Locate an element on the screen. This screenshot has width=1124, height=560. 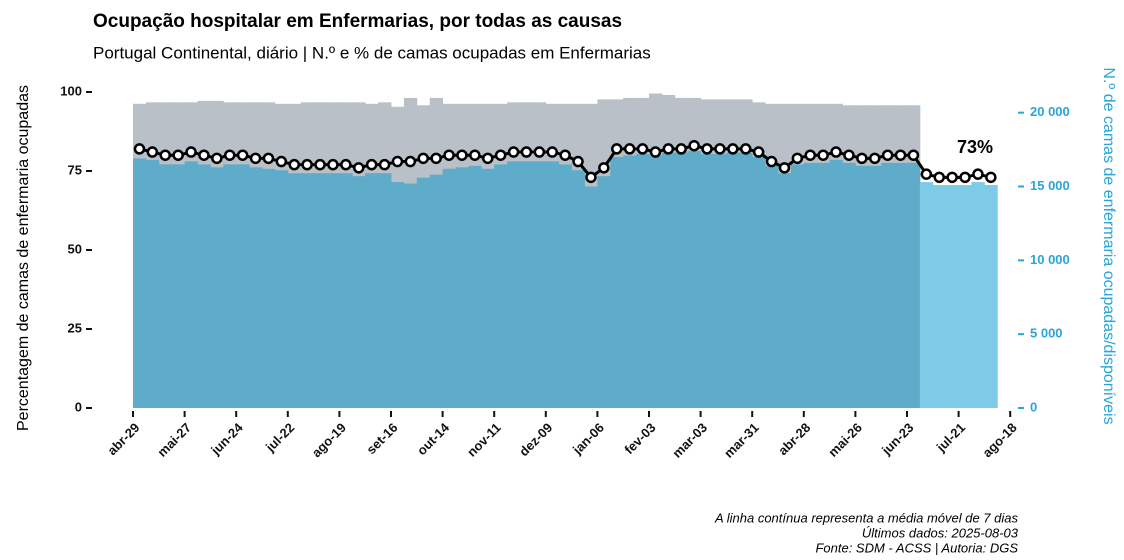
y-tick-label: 25 is located at coordinates (75, 327).